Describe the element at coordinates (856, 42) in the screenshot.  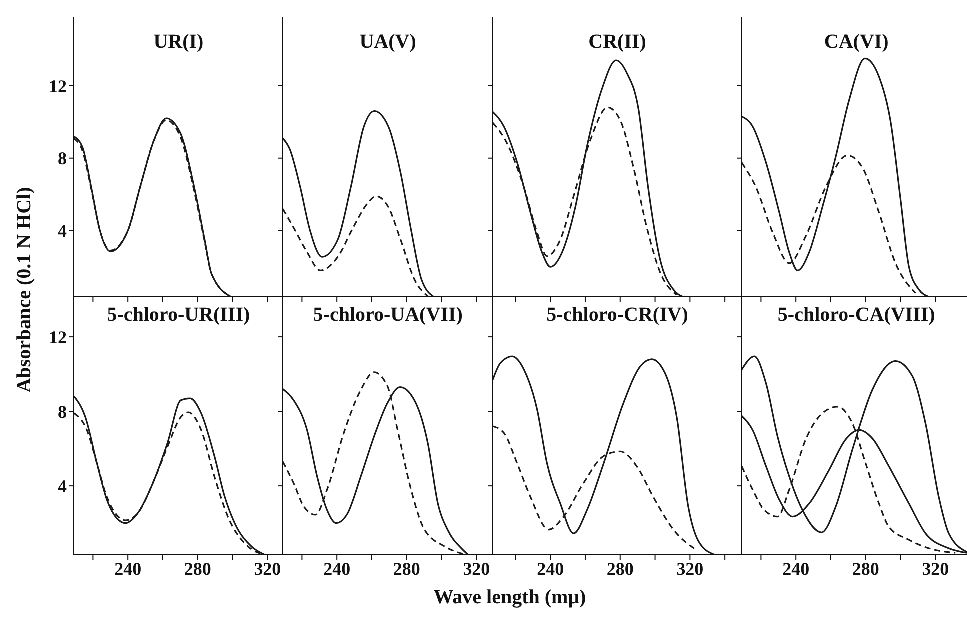
I see `text: CA(VI)` at that location.